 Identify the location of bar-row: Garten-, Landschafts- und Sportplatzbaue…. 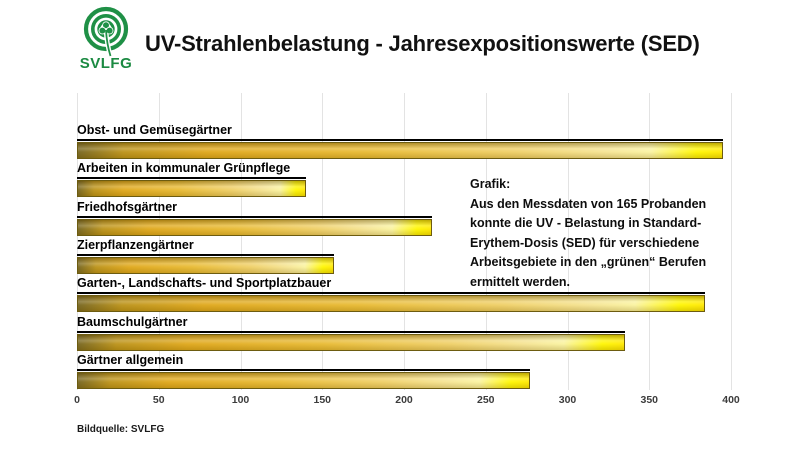
(391, 294).